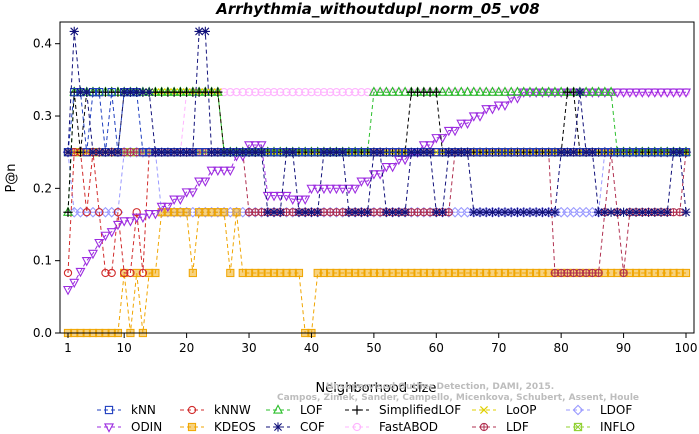 The image size is (699, 434). What do you see at coordinates (126, 410) in the screenshot?
I see `legend-item-knn: kNN` at bounding box center [126, 410].